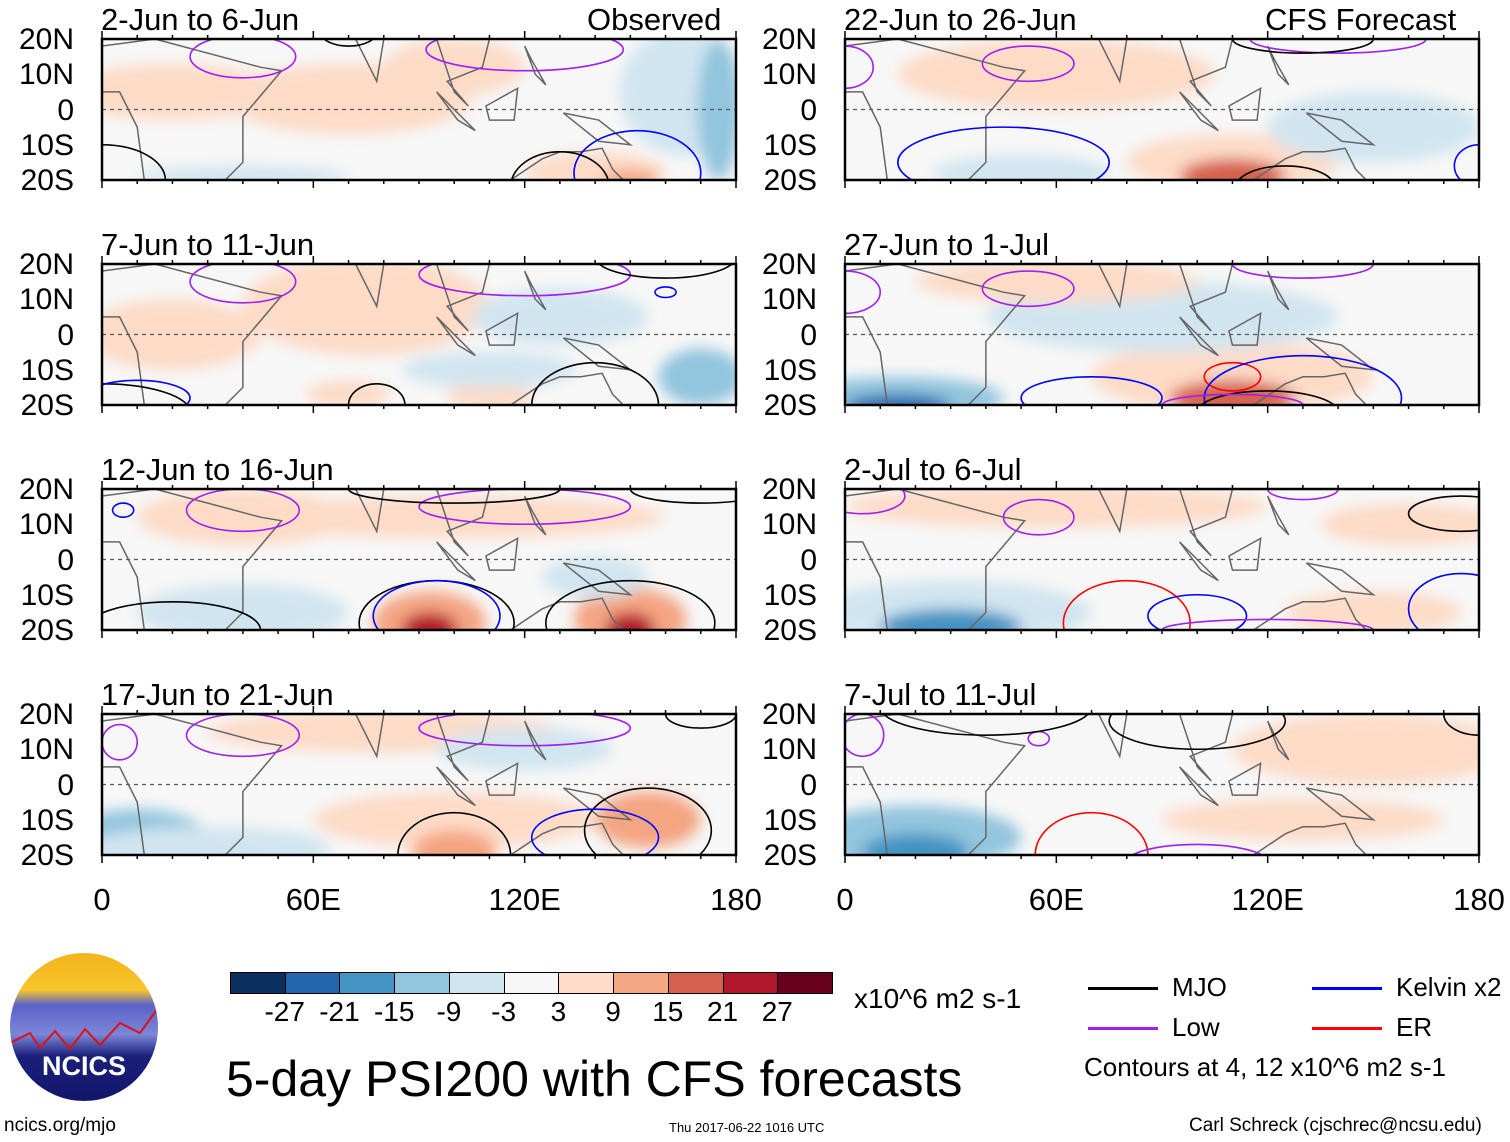 The height and width of the screenshot is (1142, 1510). Describe the element at coordinates (947, 244) in the screenshot. I see `panel-title: 27-Jun to 1-Jul` at that location.